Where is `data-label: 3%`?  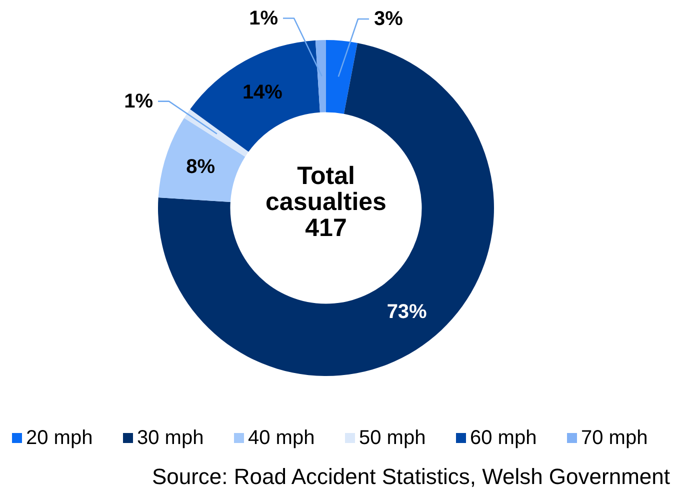
data-label: 3% is located at coordinates (389, 19).